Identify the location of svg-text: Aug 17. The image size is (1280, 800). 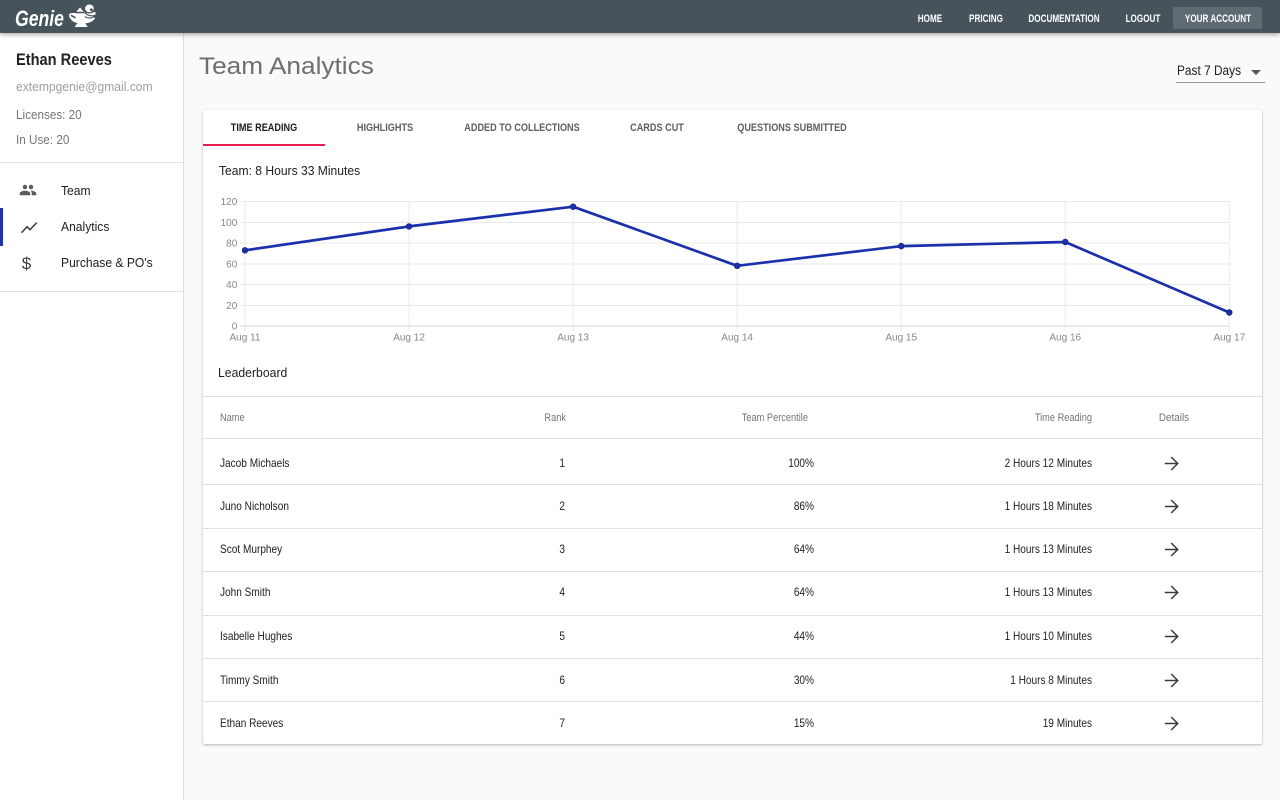
(1229, 337).